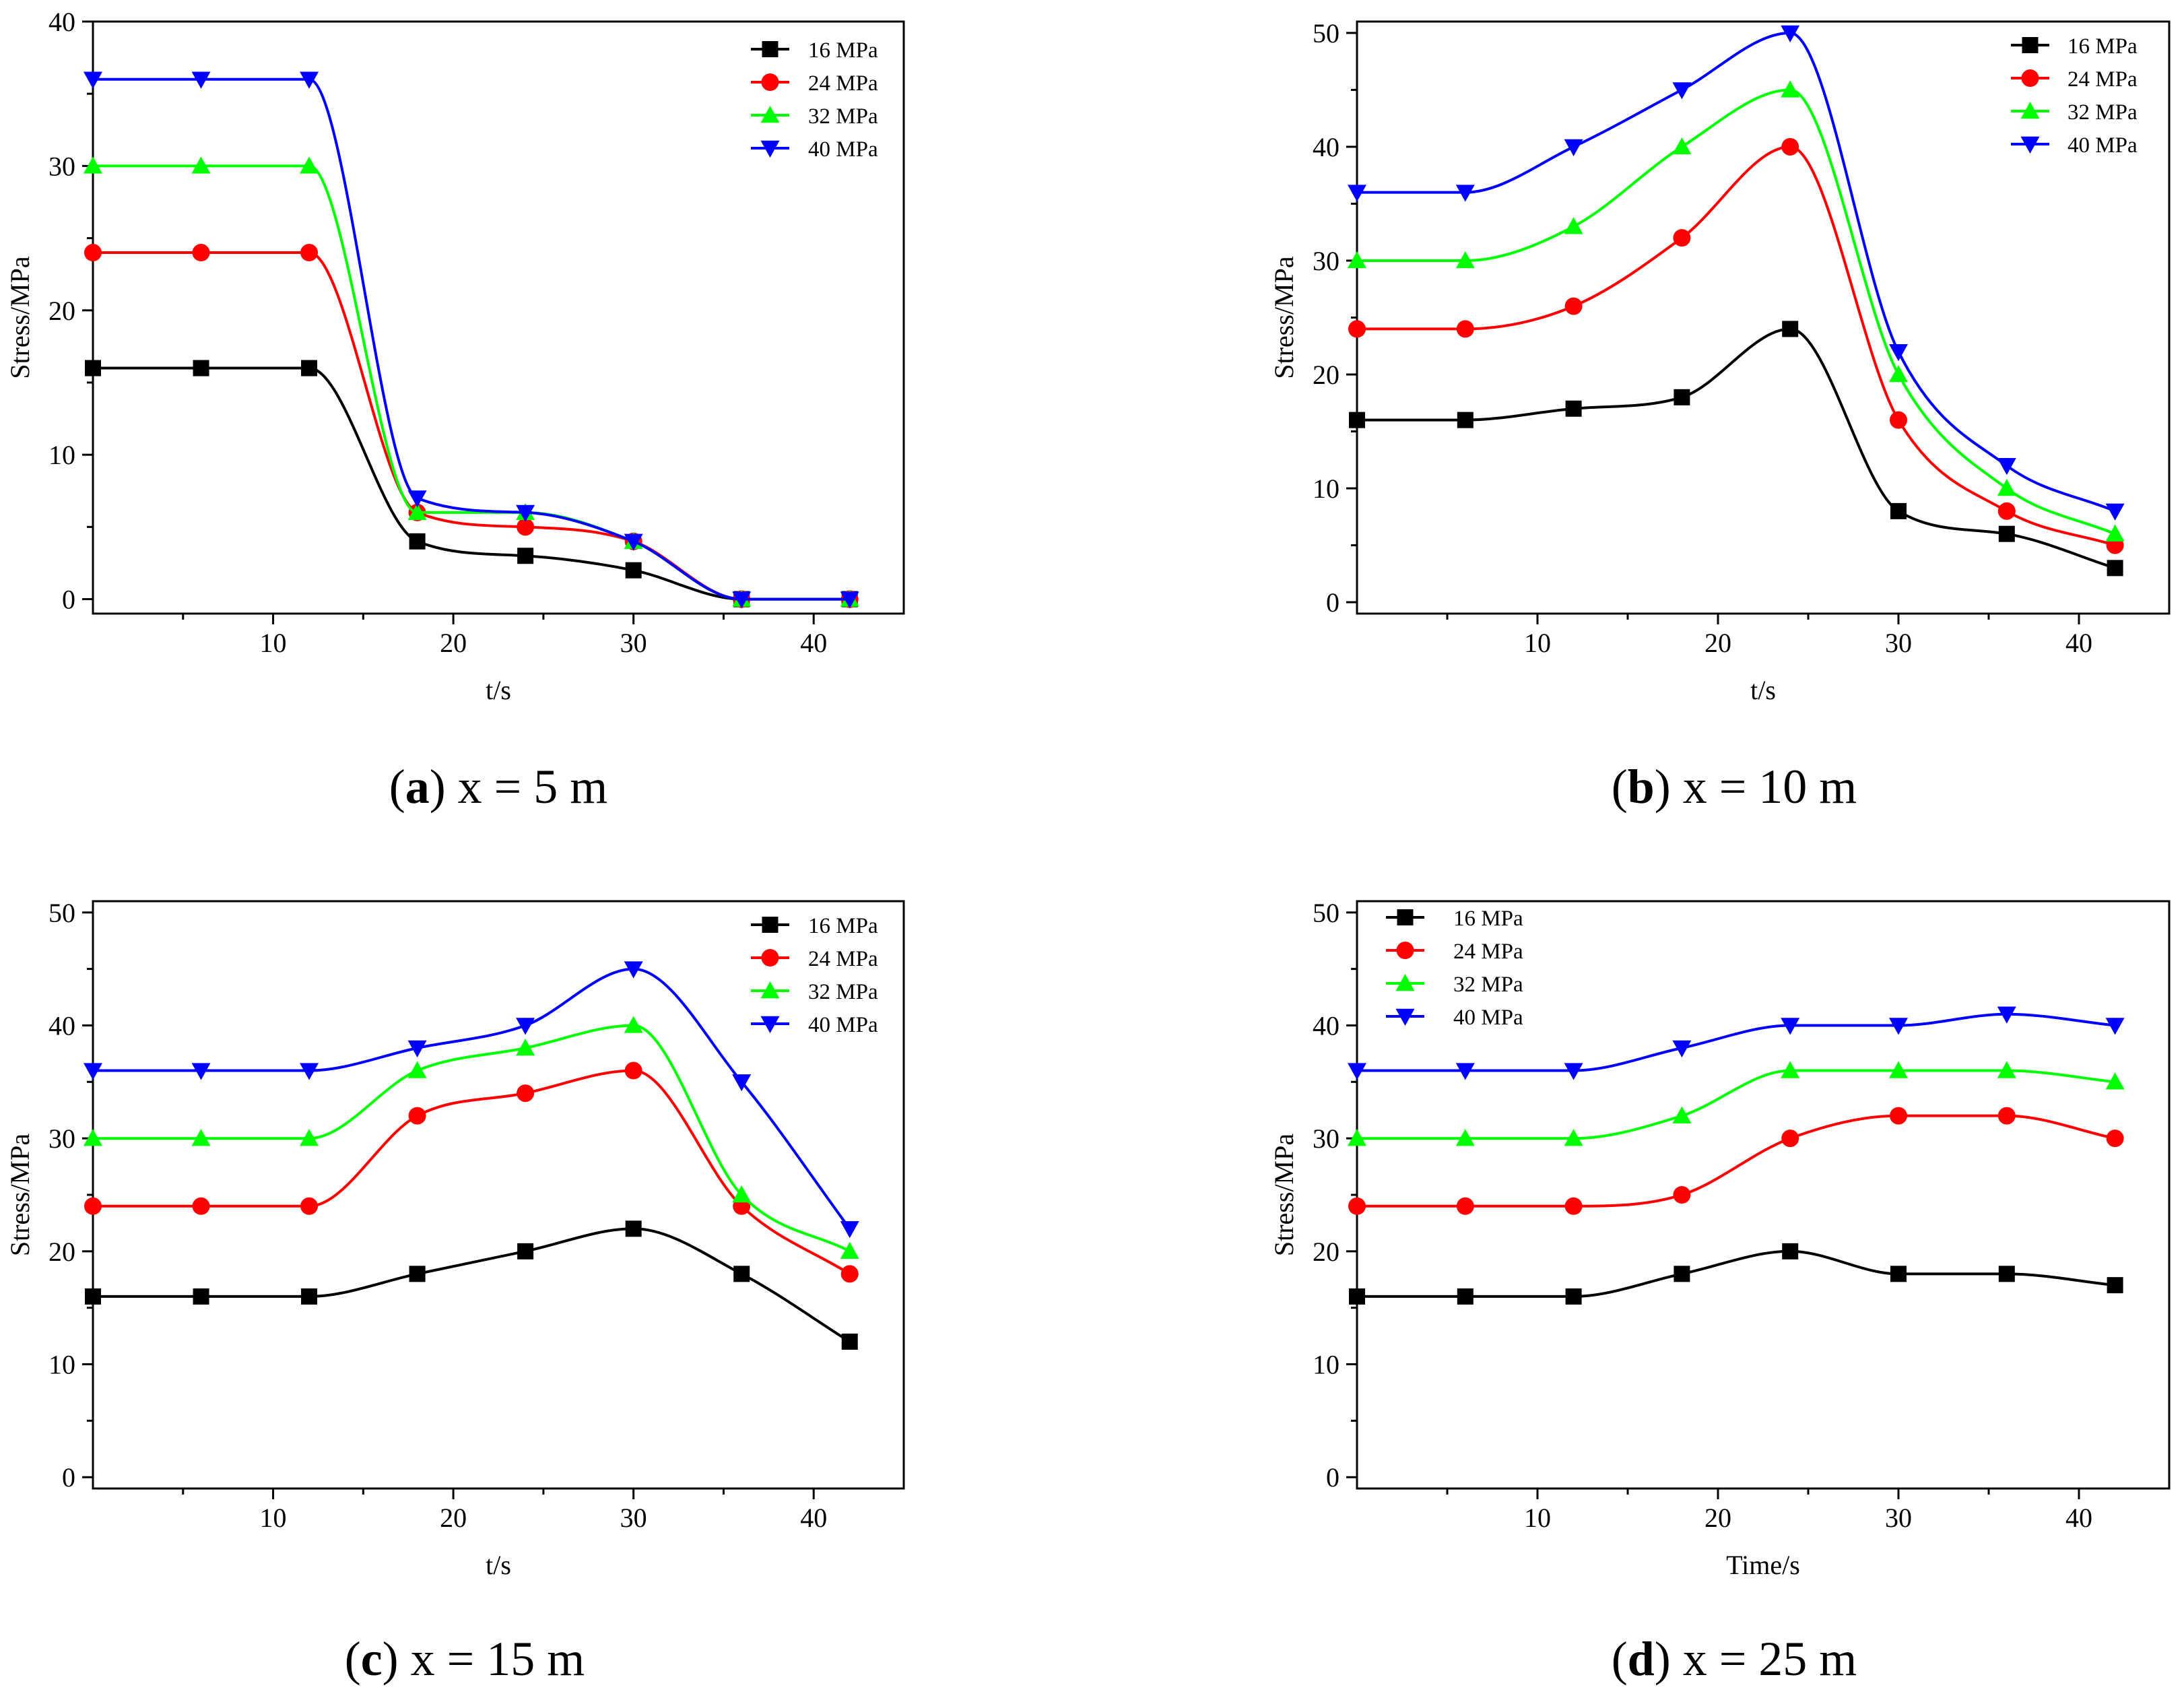 The height and width of the screenshot is (1702, 2184). What do you see at coordinates (1735, 1659) in the screenshot?
I see `panel-caption: (d) x = 25 m` at bounding box center [1735, 1659].